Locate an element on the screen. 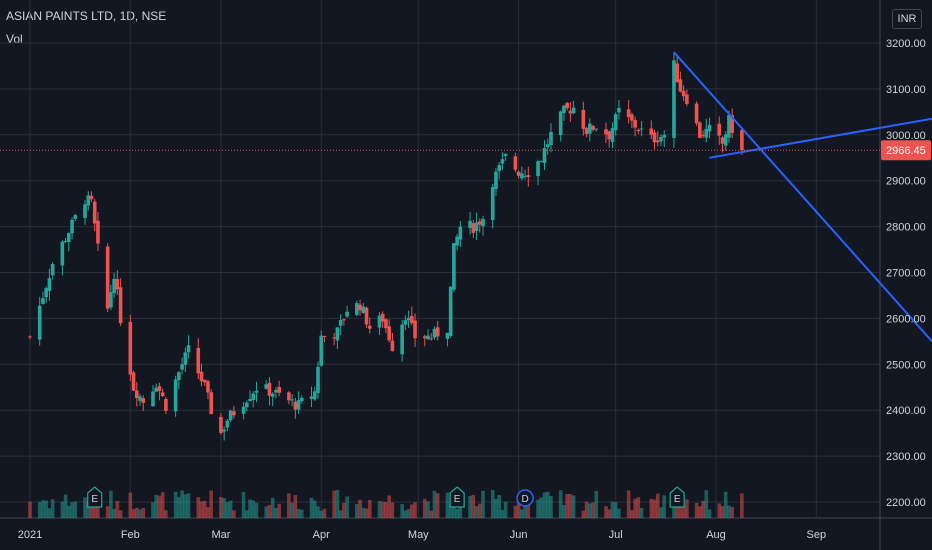 This screenshot has width=932, height=550. volume-bars is located at coordinates (386, 503).